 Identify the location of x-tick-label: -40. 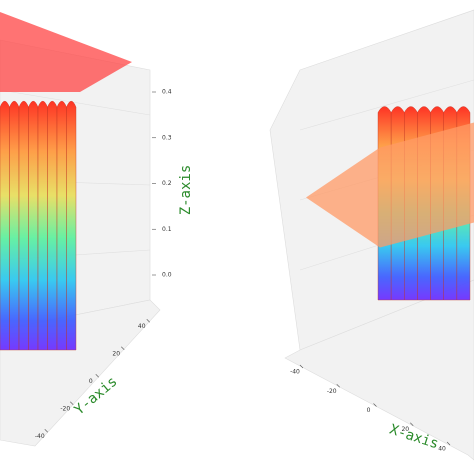
(295, 372).